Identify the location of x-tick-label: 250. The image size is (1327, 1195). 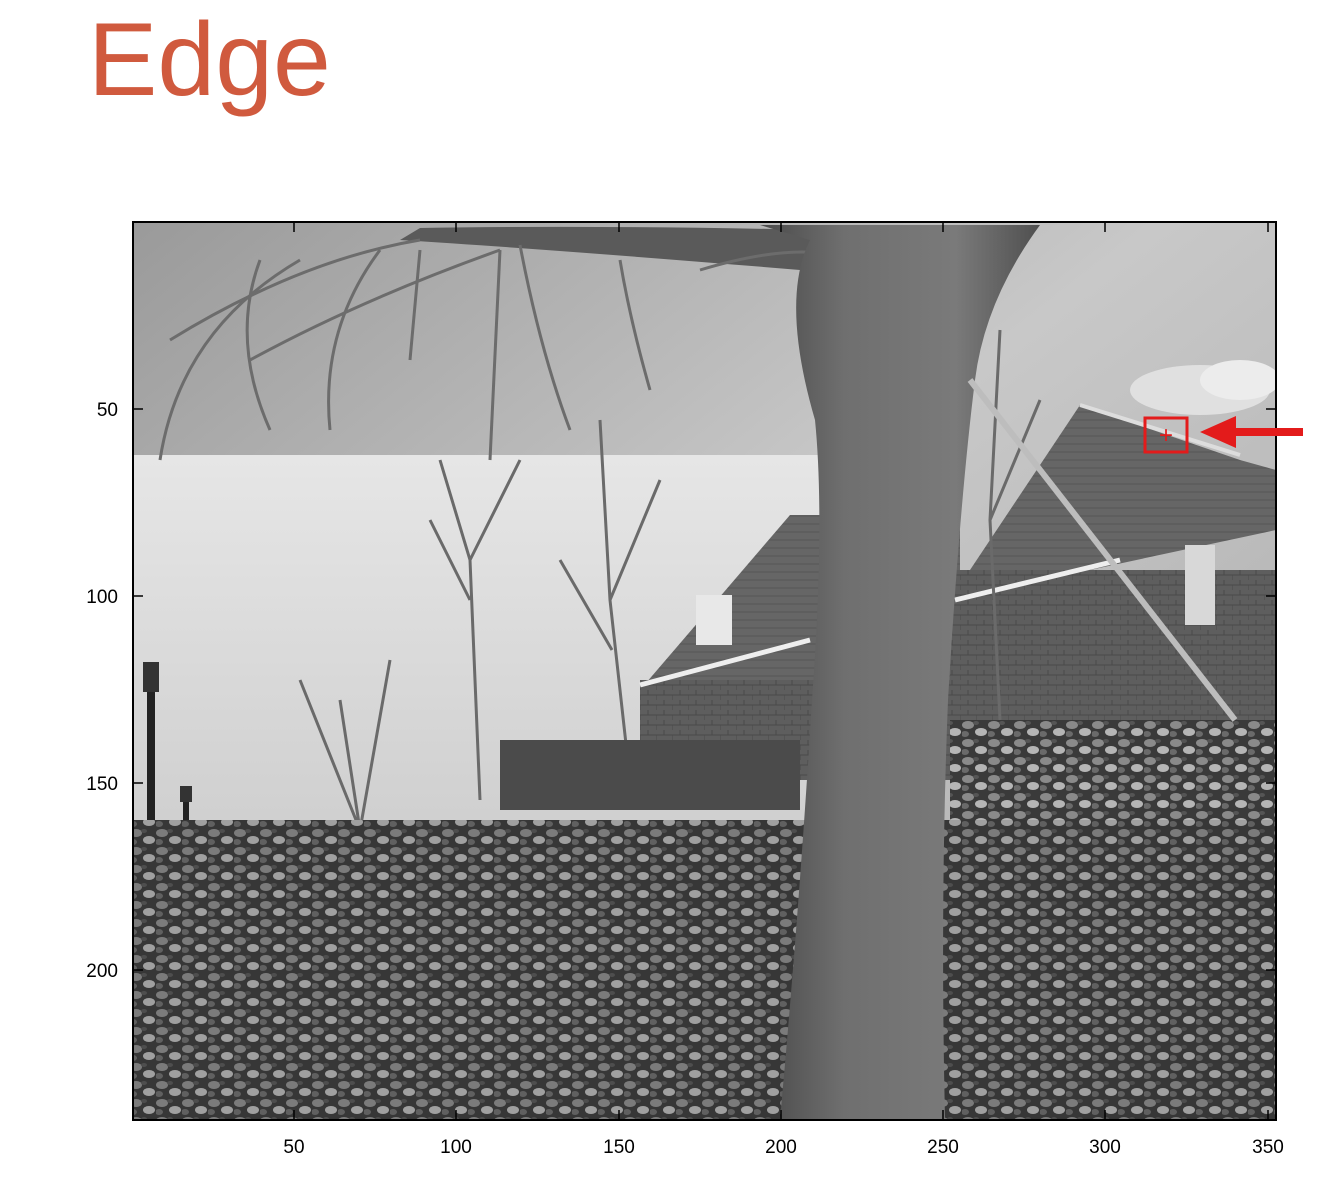
(943, 1147).